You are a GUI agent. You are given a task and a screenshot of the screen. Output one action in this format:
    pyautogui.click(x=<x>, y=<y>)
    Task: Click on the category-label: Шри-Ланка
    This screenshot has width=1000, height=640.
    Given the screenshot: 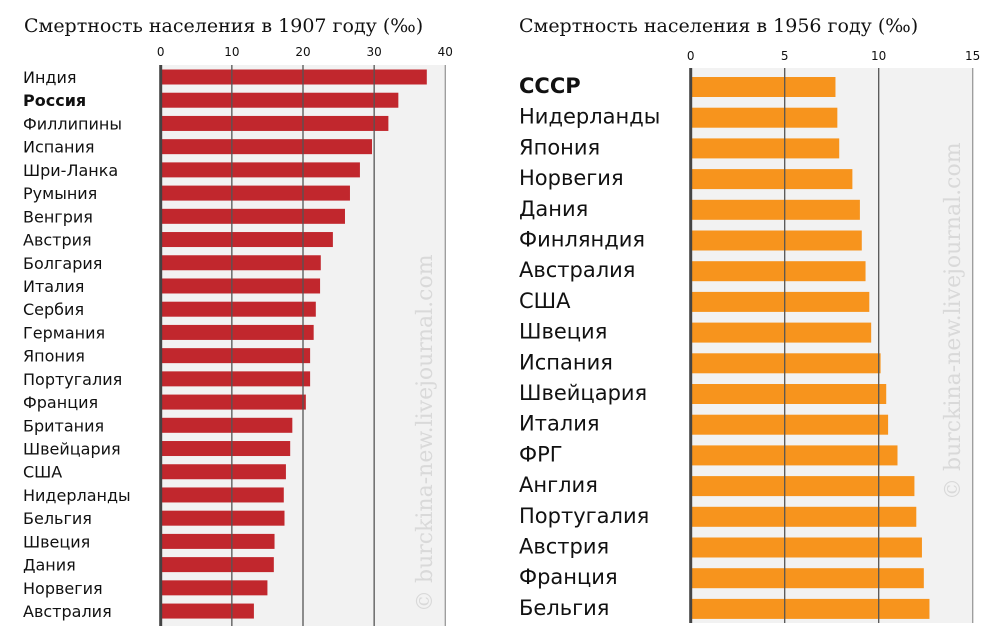 What is the action you would take?
    pyautogui.click(x=70, y=170)
    